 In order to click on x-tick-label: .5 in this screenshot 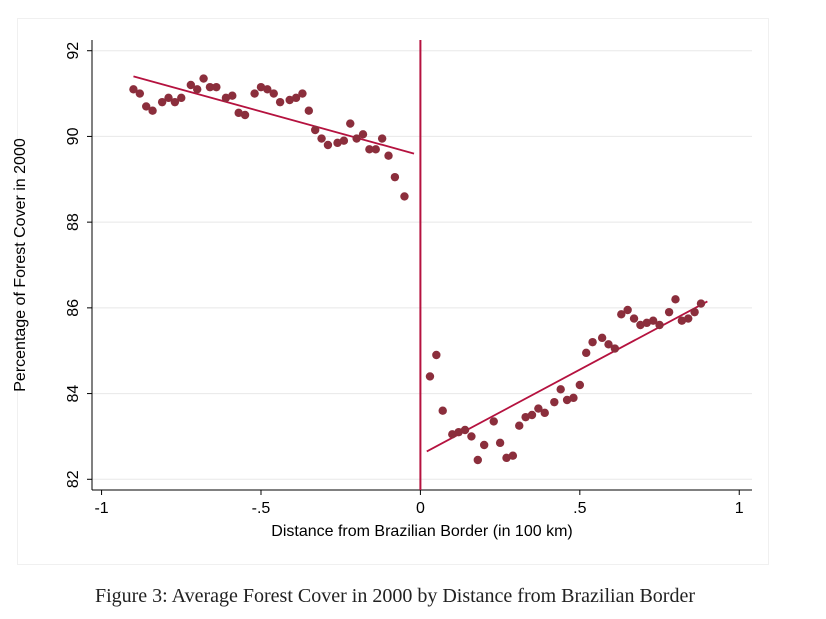, I will do `click(579, 508)`.